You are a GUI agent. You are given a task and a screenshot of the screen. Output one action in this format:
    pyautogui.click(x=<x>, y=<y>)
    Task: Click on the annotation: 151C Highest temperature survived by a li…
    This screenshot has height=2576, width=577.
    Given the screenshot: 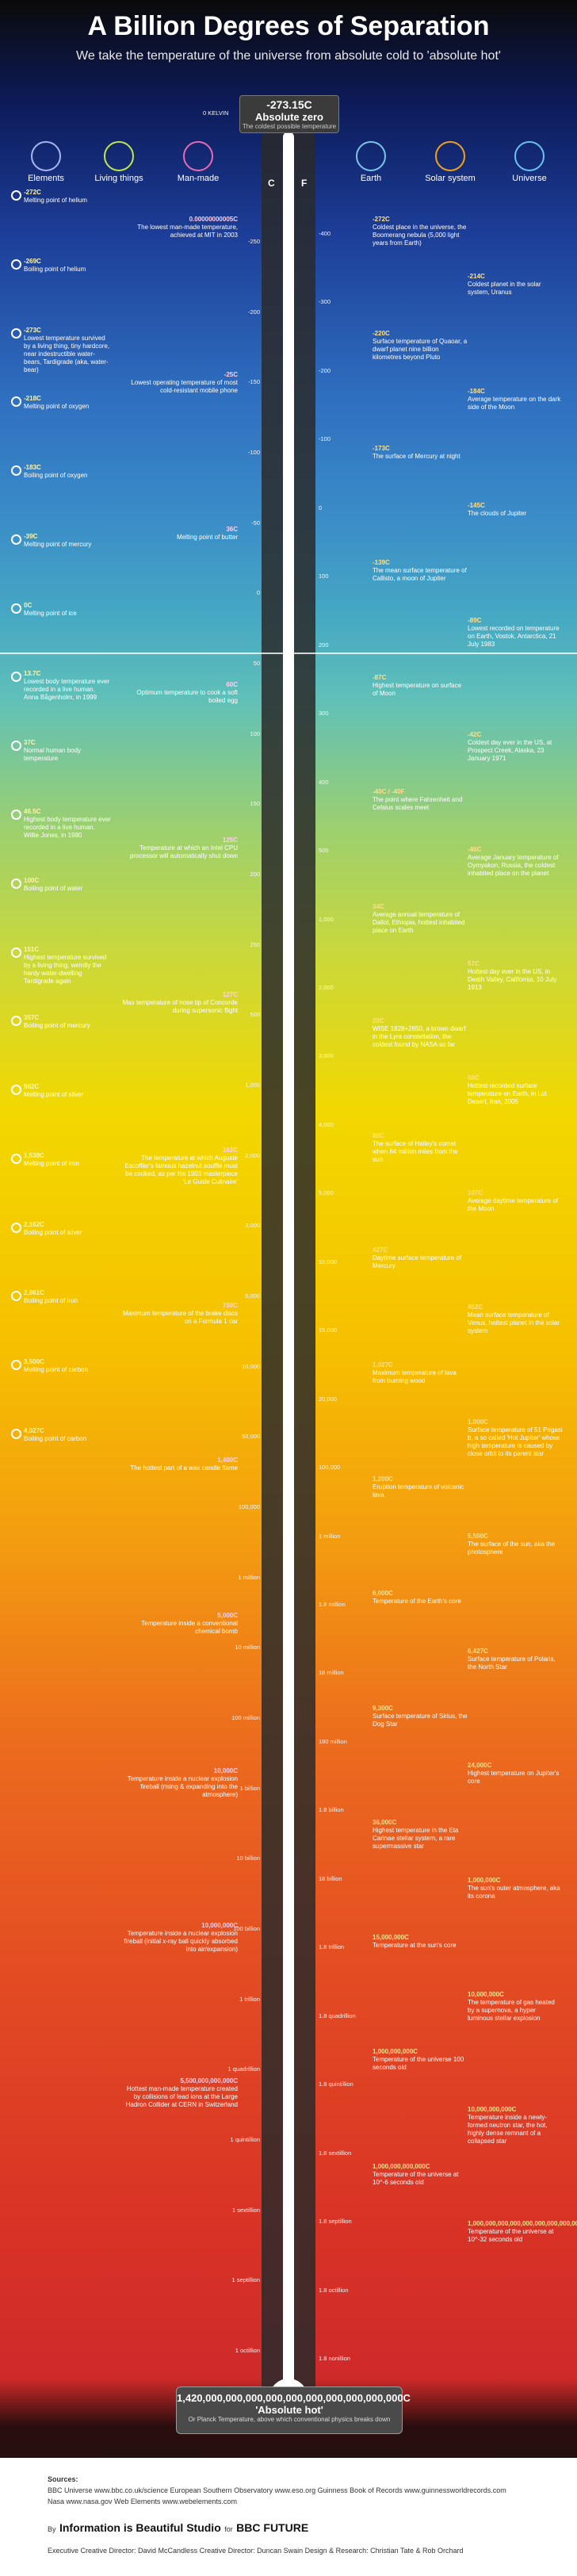 What is the action you would take?
    pyautogui.click(x=61, y=965)
    